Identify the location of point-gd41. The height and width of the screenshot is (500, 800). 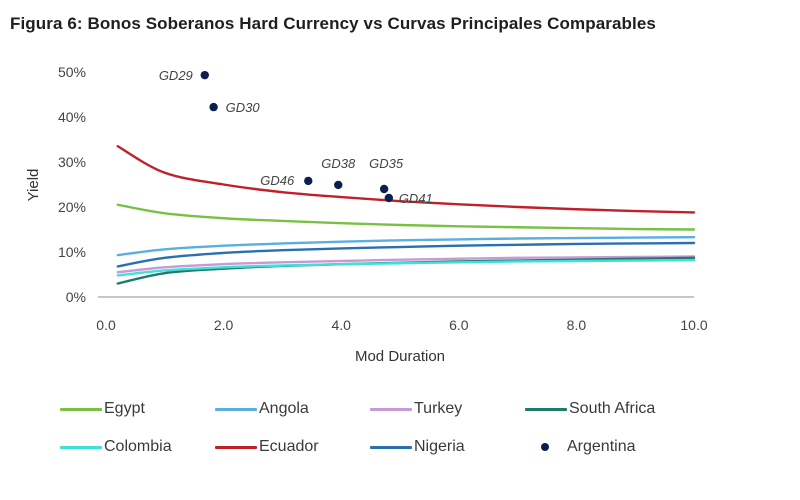
(389, 198).